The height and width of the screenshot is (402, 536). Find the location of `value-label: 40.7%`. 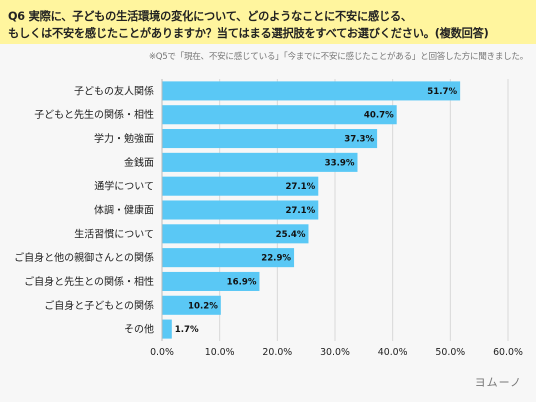

value-label: 40.7% is located at coordinates (379, 116).